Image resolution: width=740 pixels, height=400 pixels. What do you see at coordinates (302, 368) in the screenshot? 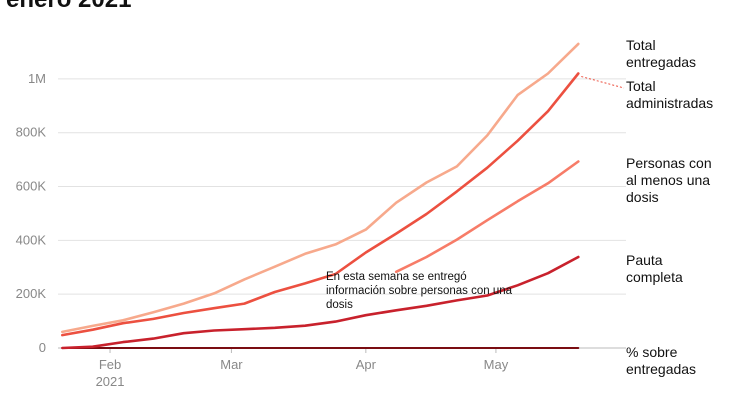
I see `x-axis: Feb 2021 Mar Apr May` at bounding box center [302, 368].